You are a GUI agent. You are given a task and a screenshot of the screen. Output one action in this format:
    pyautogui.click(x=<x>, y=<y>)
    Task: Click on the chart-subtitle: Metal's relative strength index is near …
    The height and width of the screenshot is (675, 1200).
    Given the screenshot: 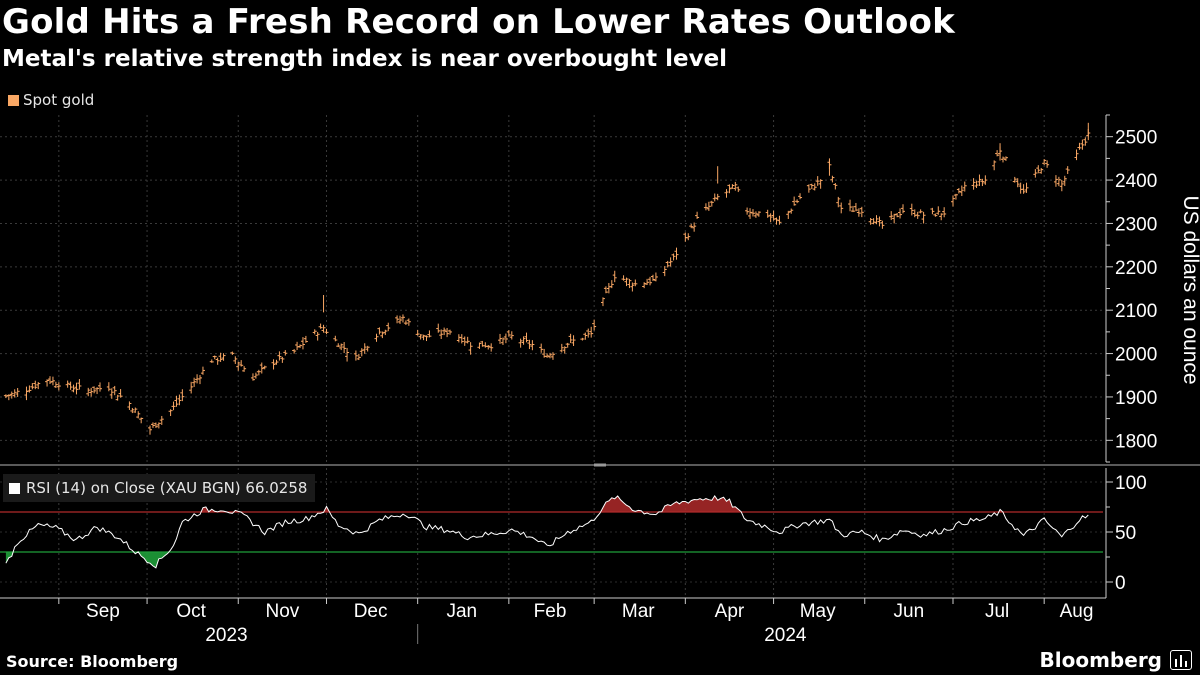 What is the action you would take?
    pyautogui.click(x=365, y=59)
    